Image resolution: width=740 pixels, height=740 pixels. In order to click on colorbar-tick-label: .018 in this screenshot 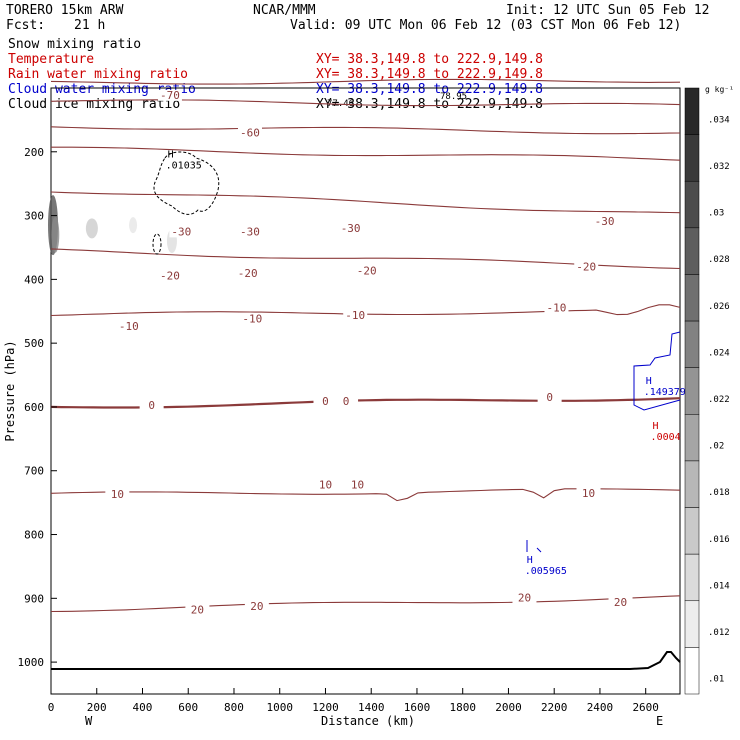, I will do `click(719, 493)`.